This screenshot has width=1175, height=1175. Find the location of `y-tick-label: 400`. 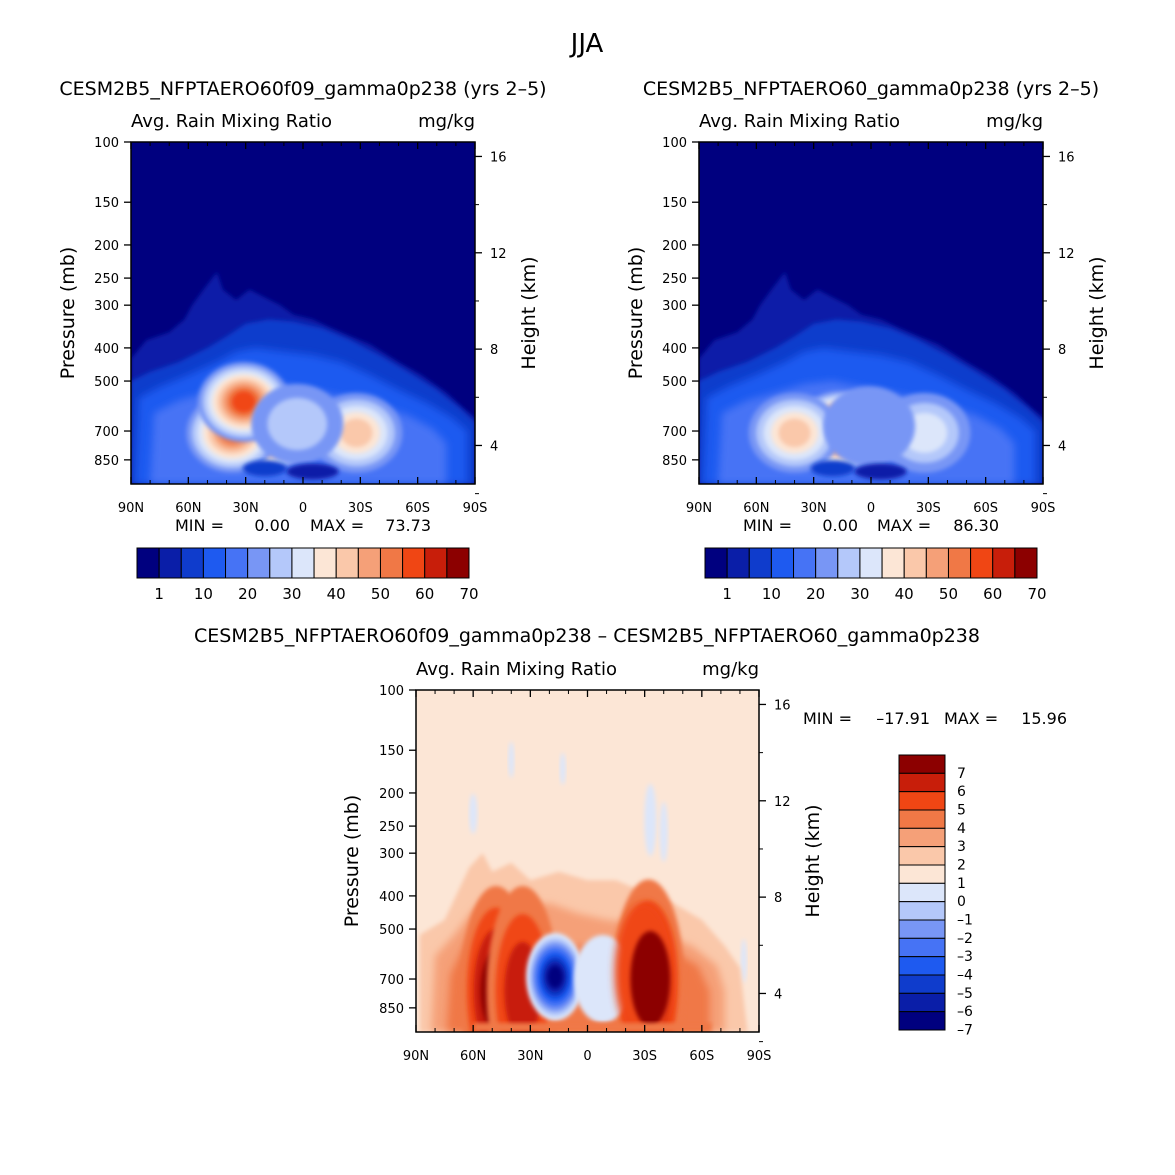

y-tick-label: 400 is located at coordinates (391, 897).